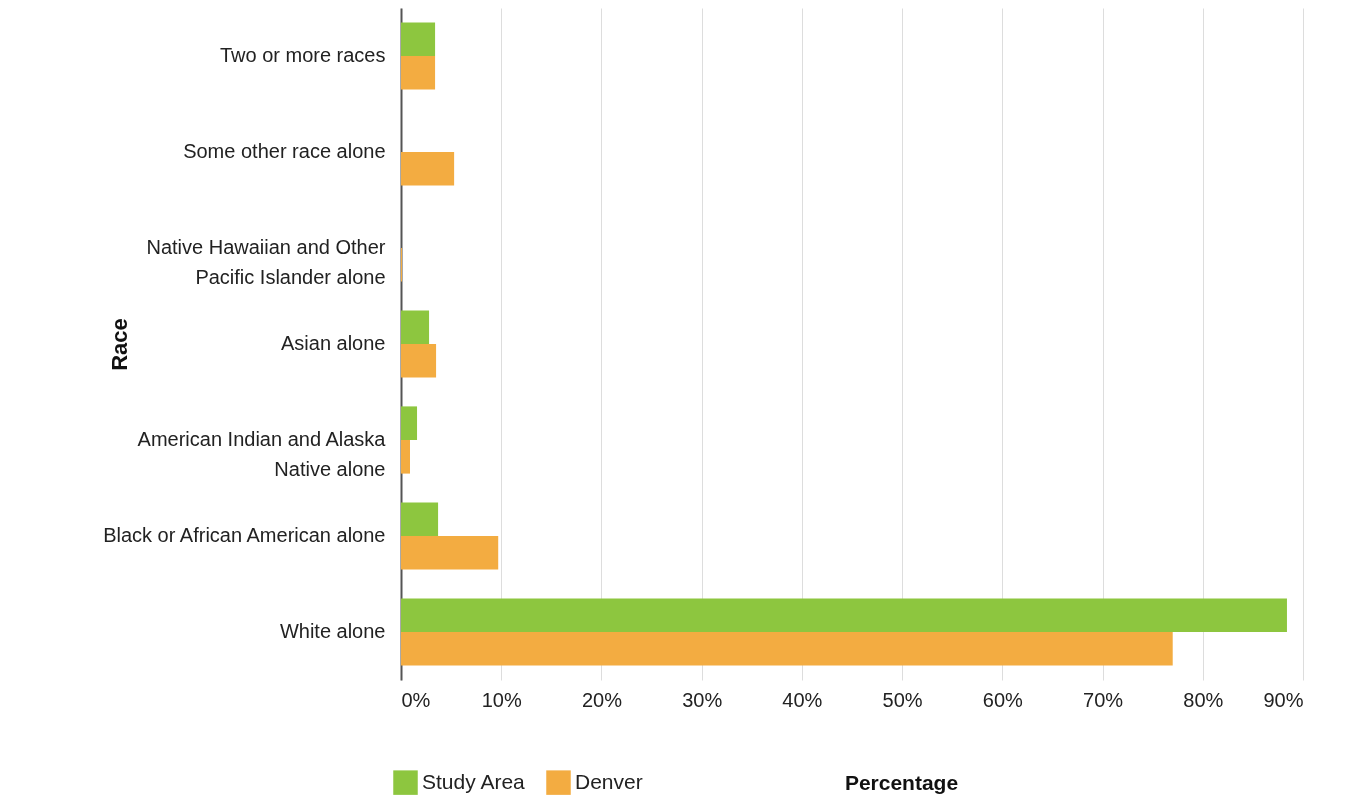  What do you see at coordinates (119, 344) in the screenshot?
I see `y-axis-title: Race` at bounding box center [119, 344].